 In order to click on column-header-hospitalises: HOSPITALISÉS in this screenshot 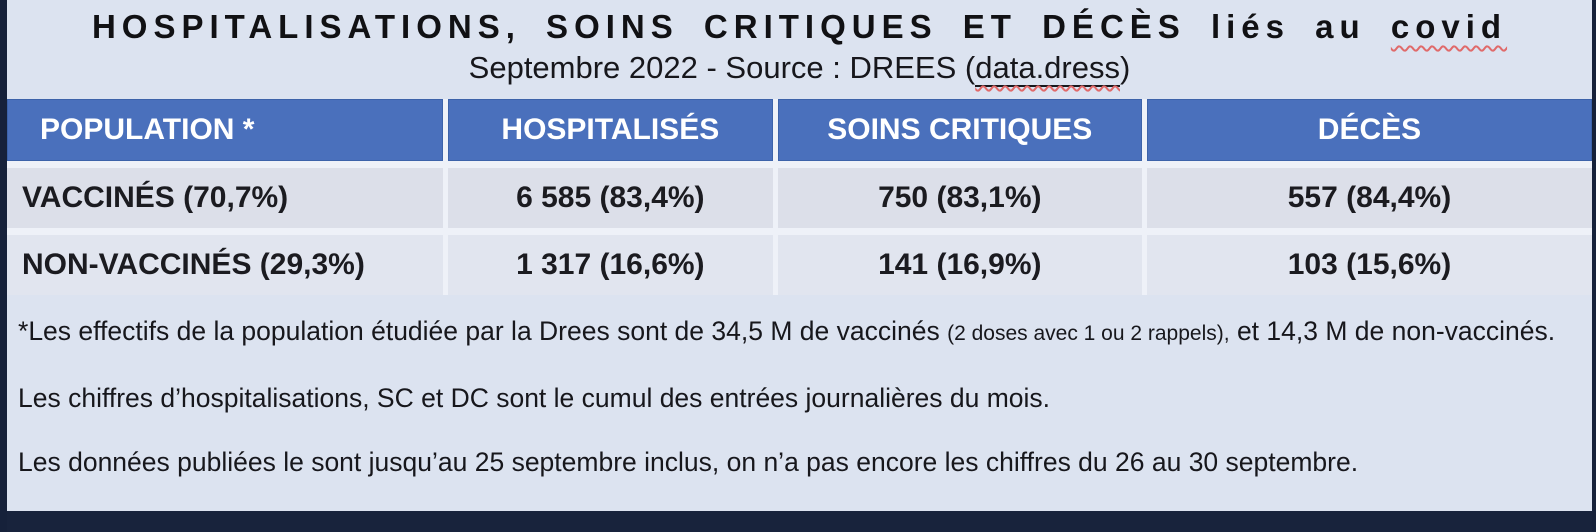, I will do `click(610, 130)`.